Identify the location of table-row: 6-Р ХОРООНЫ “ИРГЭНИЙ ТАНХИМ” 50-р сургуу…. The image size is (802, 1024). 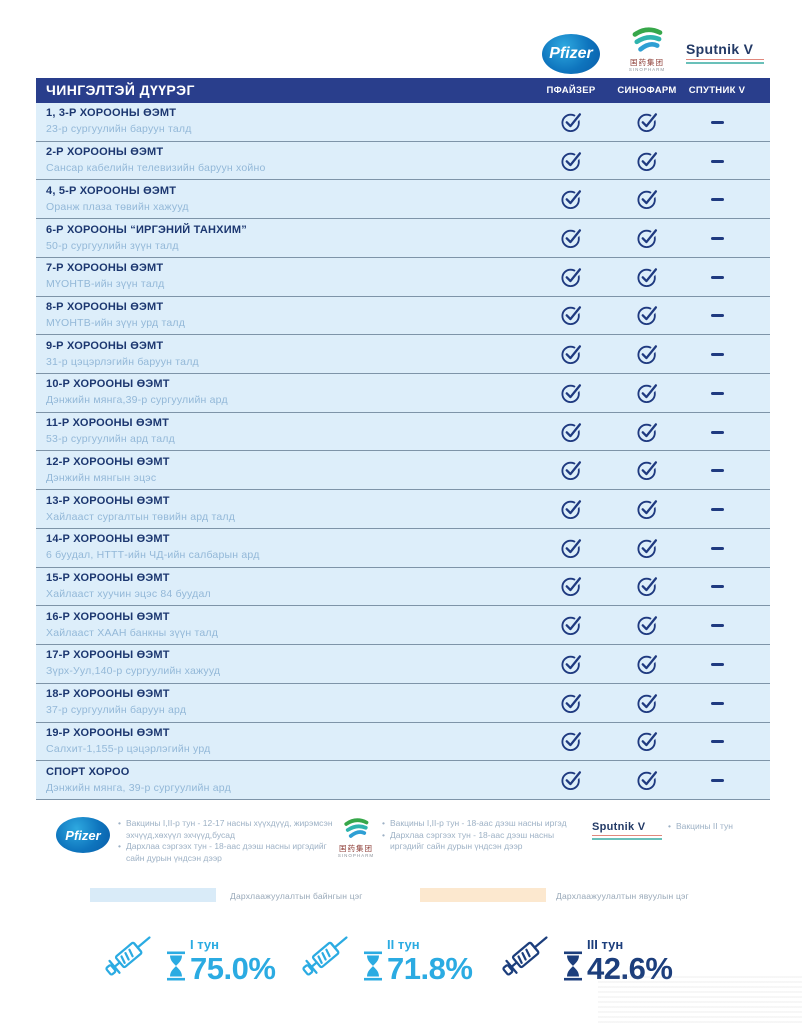
(403, 238).